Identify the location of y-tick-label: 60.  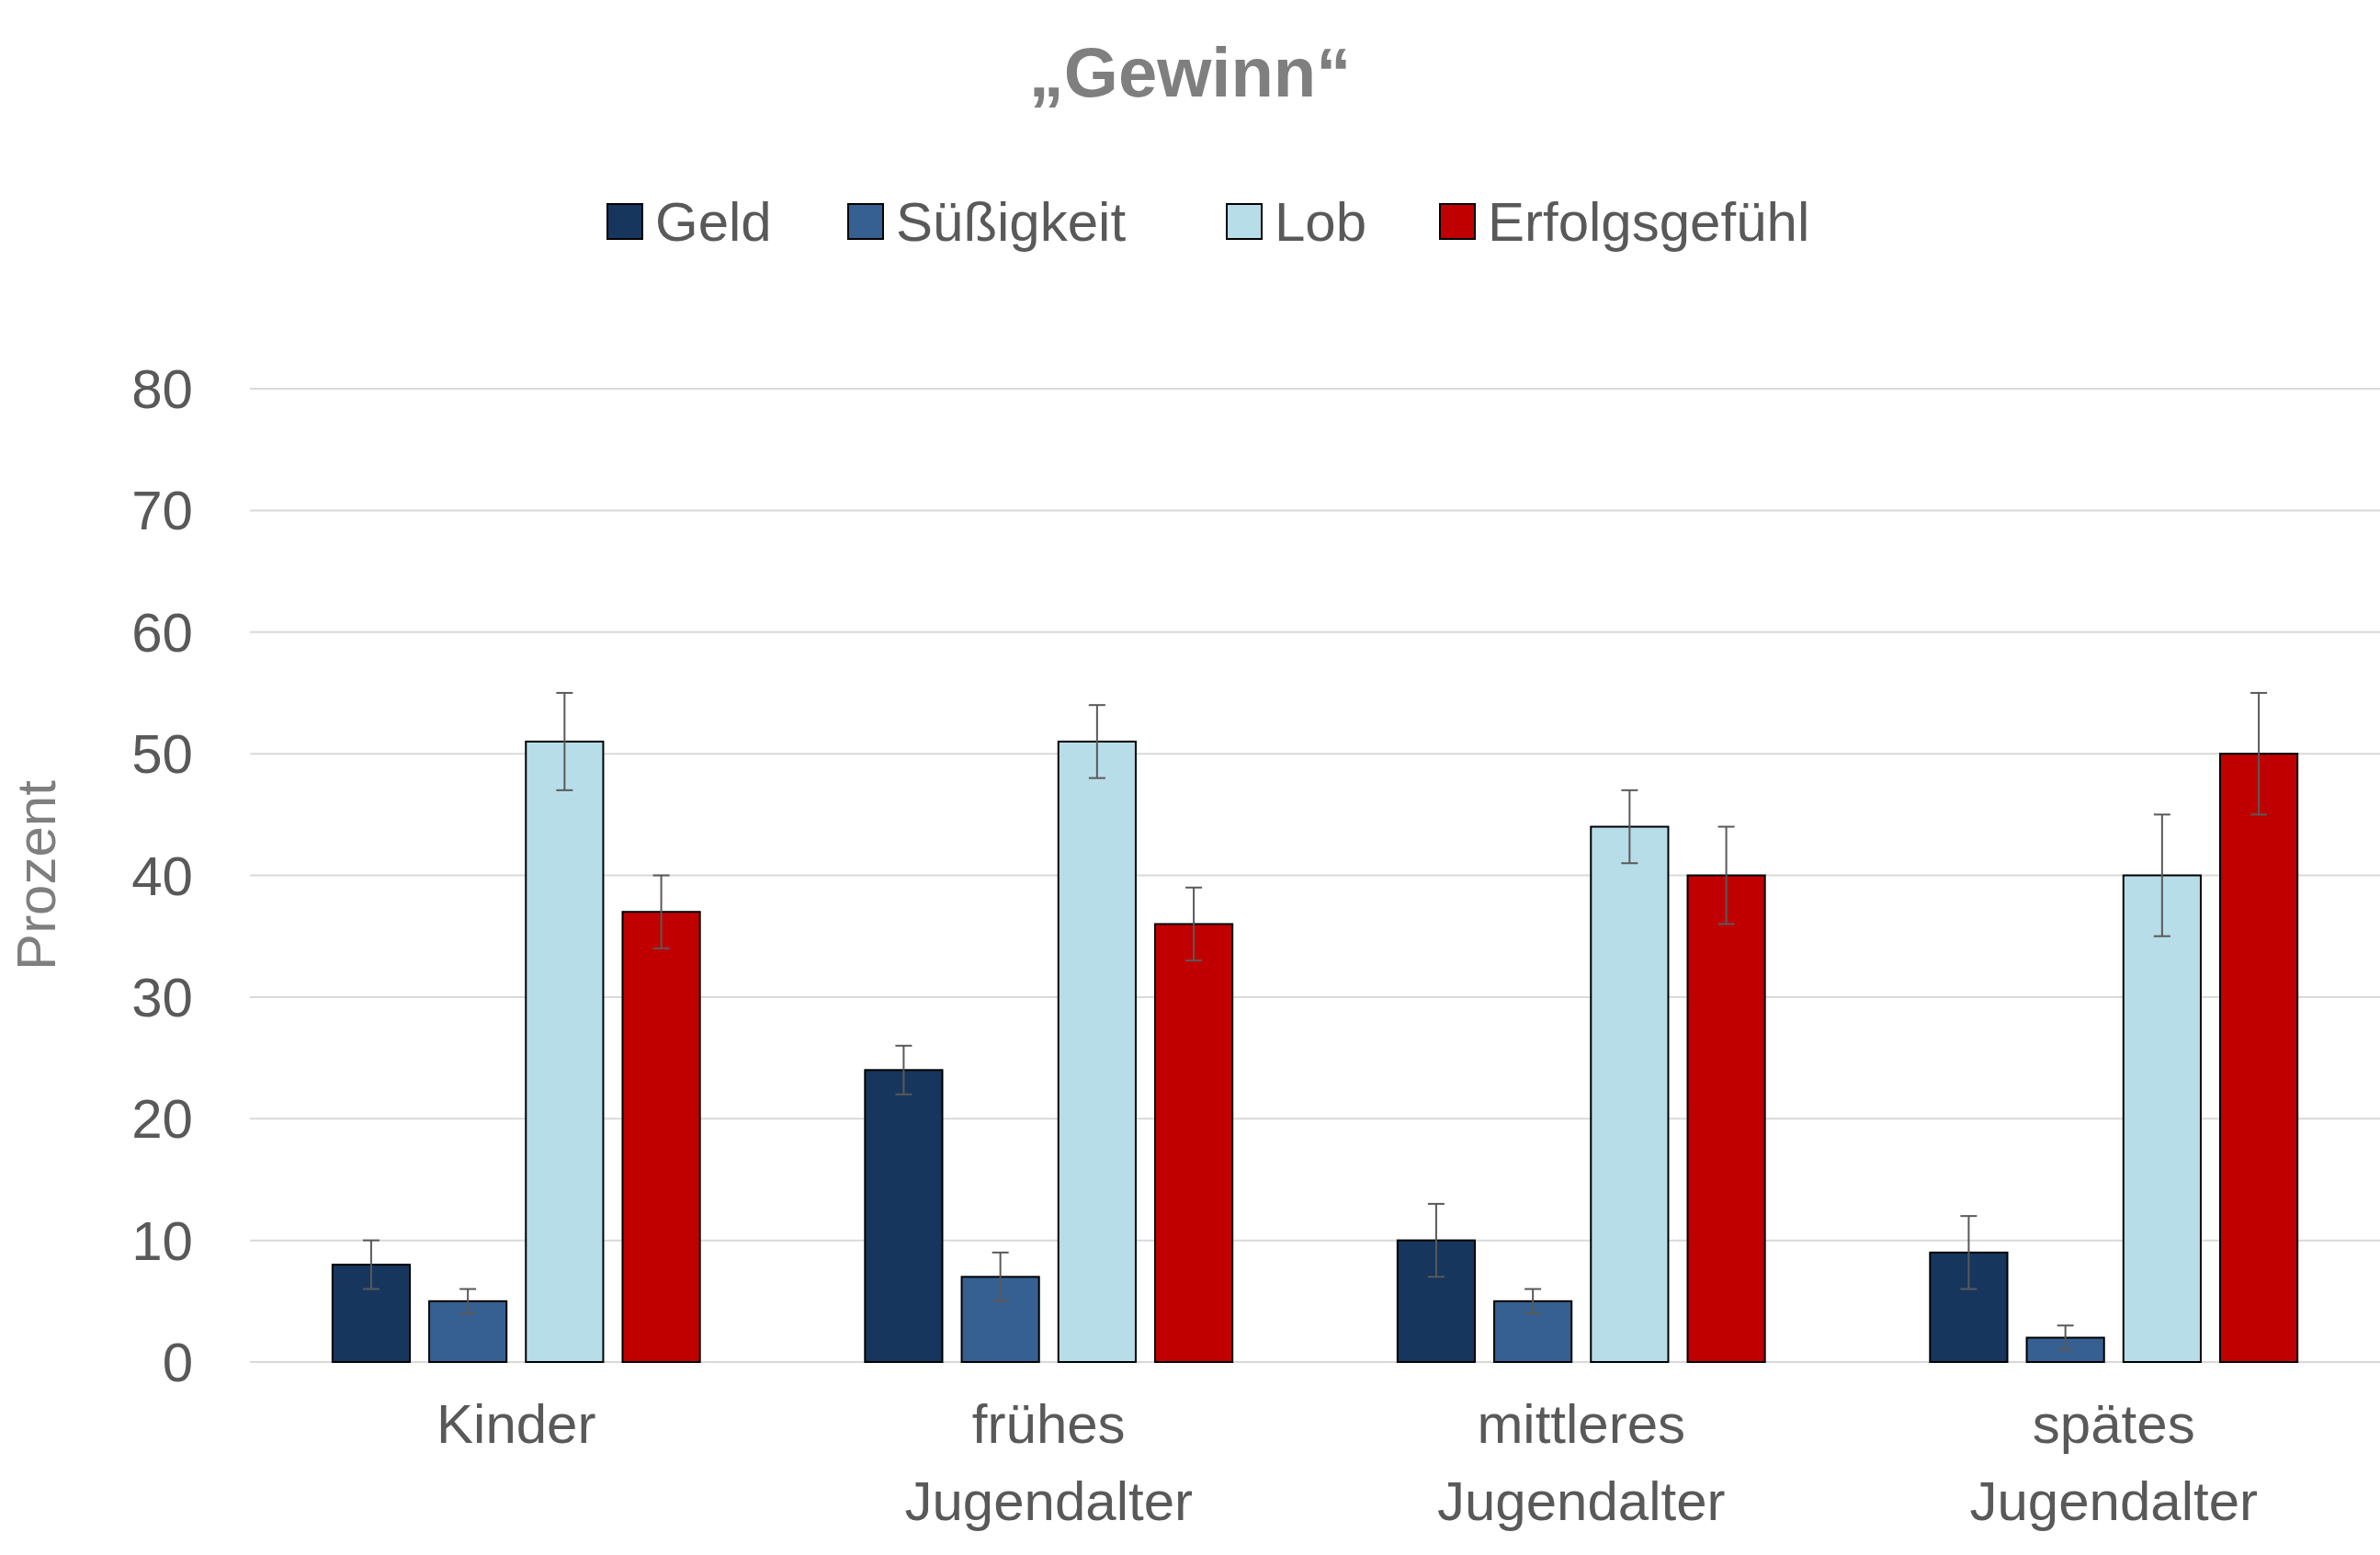
(162, 632).